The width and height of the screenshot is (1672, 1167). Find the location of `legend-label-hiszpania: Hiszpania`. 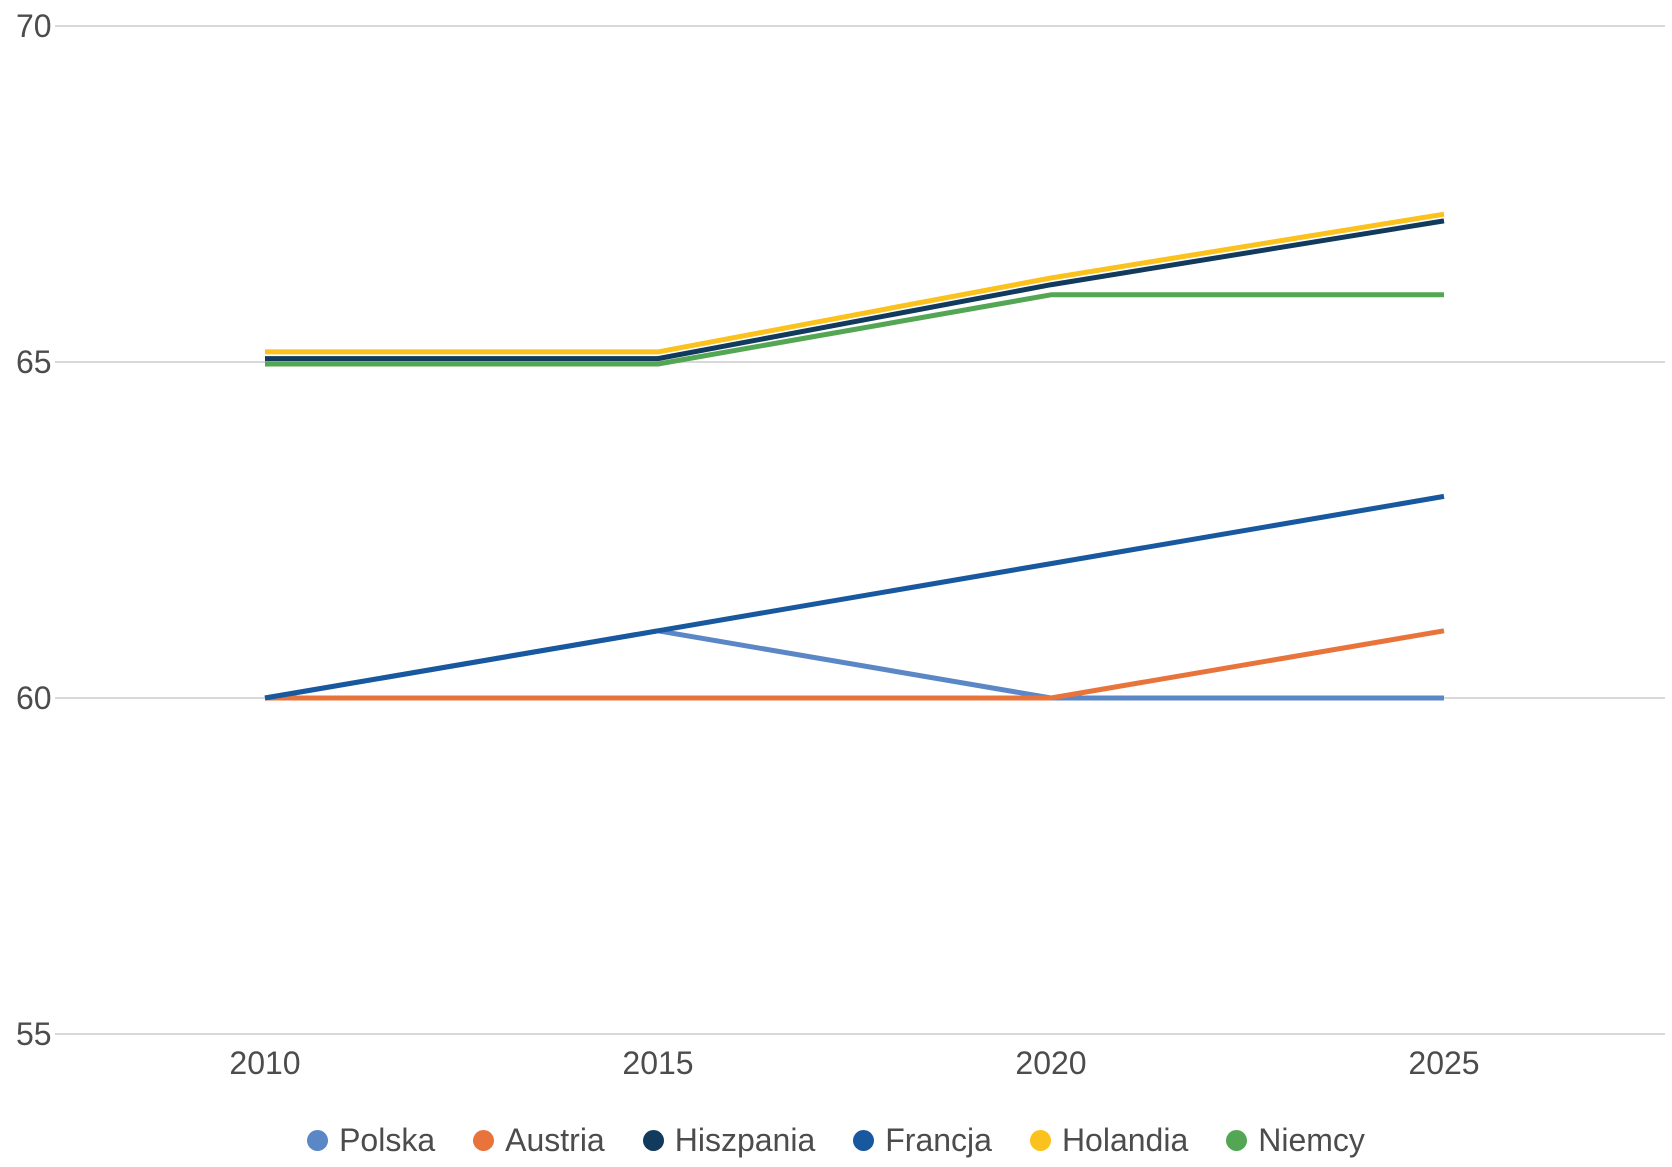

legend-label-hiszpania: Hiszpania is located at coordinates (745, 1140).